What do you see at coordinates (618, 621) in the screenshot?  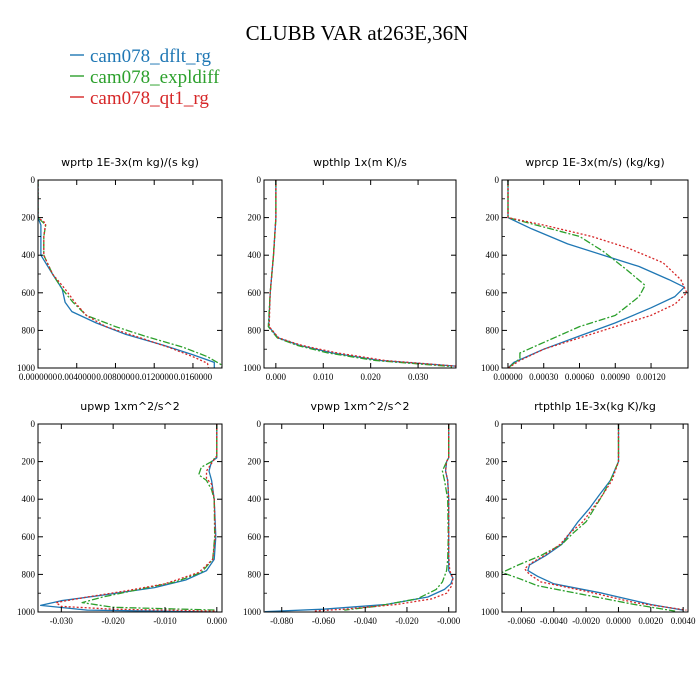 I see `x-tick-label: 0.0000` at bounding box center [618, 621].